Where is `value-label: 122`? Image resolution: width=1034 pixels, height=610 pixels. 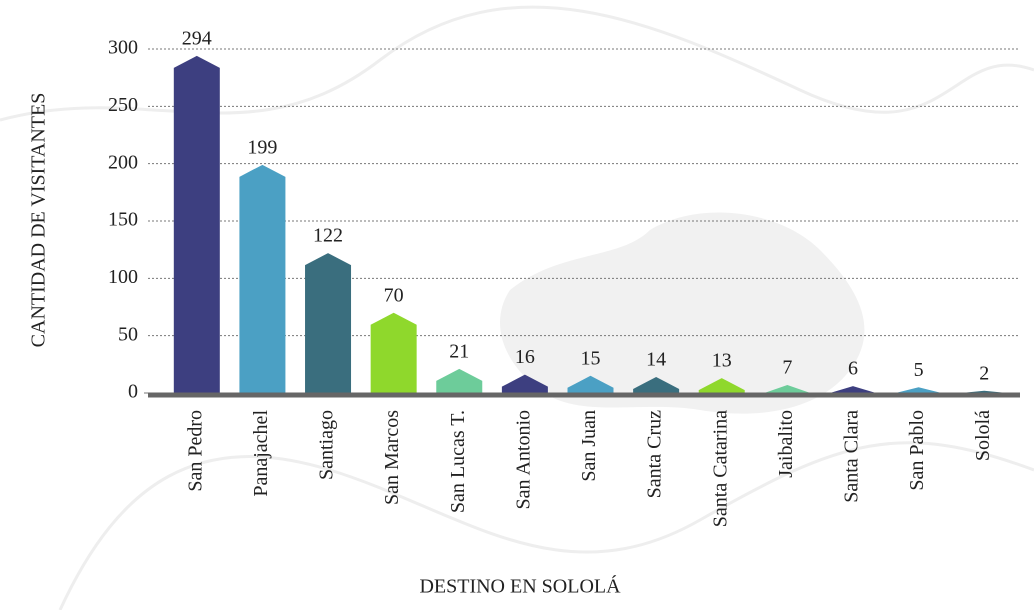 value-label: 122 is located at coordinates (328, 236).